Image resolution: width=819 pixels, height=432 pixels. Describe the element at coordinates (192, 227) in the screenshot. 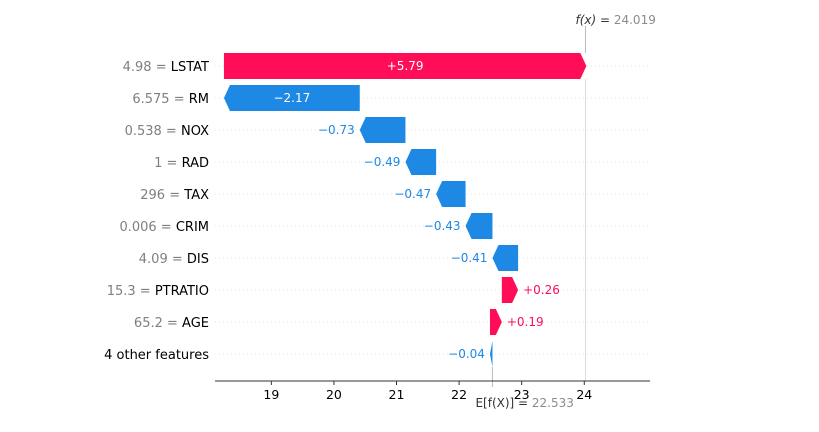

I see `feature-name: CRIM` at that location.